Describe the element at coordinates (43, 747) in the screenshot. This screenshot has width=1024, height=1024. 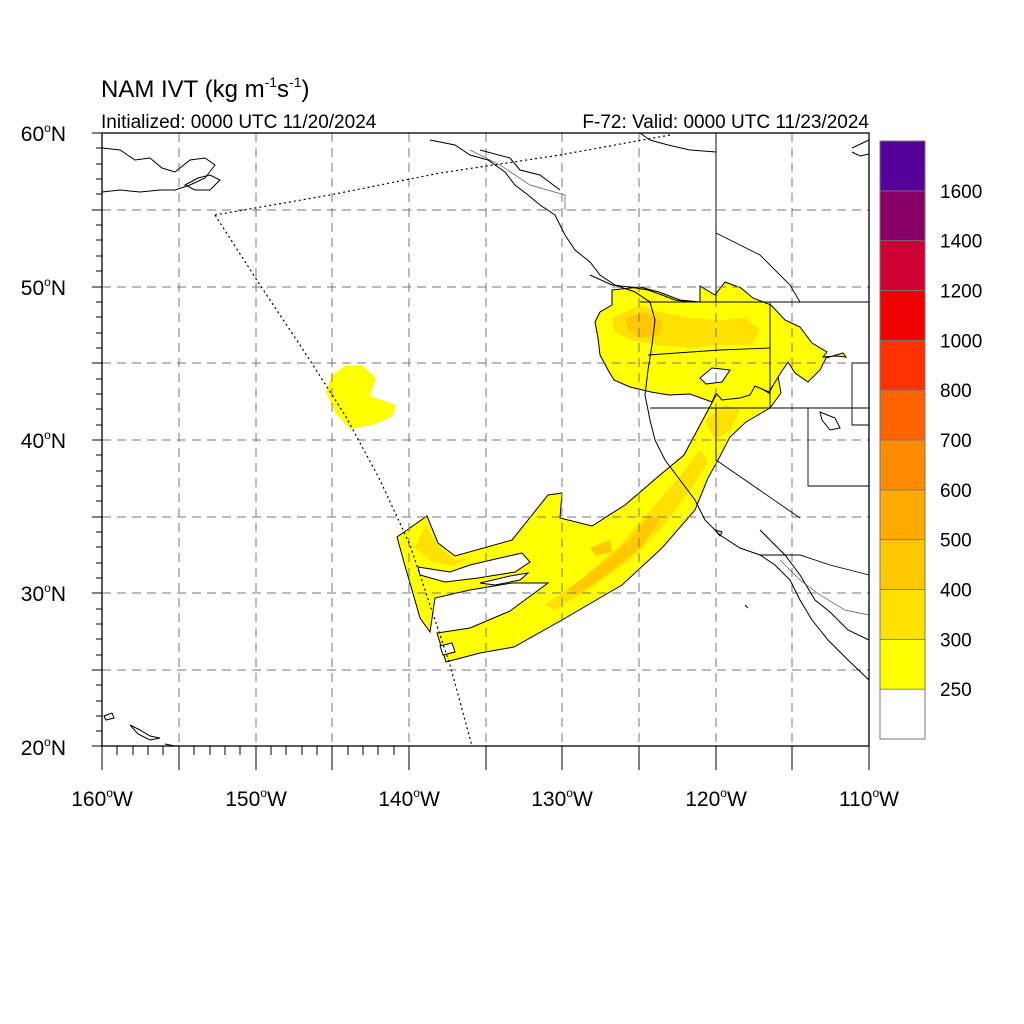
I see `lat-label-20n: 20oN` at that location.